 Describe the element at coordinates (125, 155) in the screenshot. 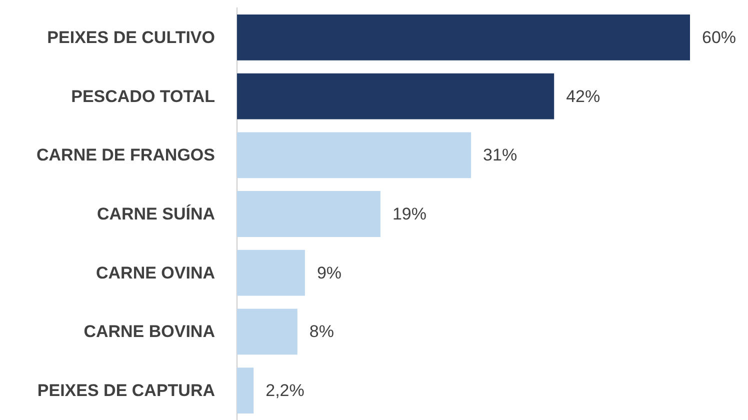

I see `y-tick-label: CARNE DE FRANGOS` at that location.